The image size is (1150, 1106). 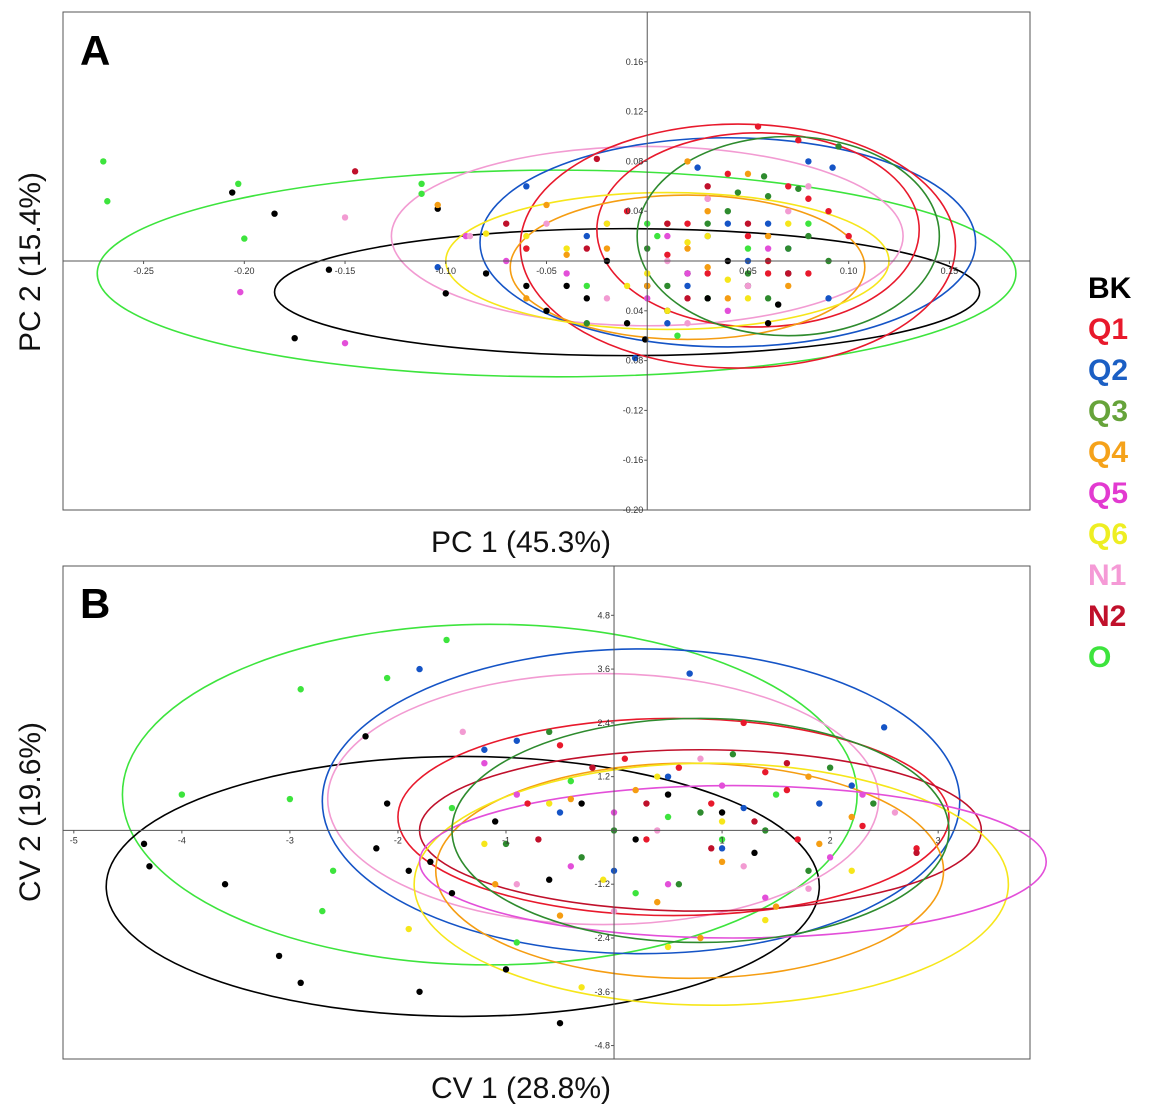 What do you see at coordinates (950, 271) in the screenshot?
I see `panel-a-x-tick-label: 0.15` at bounding box center [950, 271].